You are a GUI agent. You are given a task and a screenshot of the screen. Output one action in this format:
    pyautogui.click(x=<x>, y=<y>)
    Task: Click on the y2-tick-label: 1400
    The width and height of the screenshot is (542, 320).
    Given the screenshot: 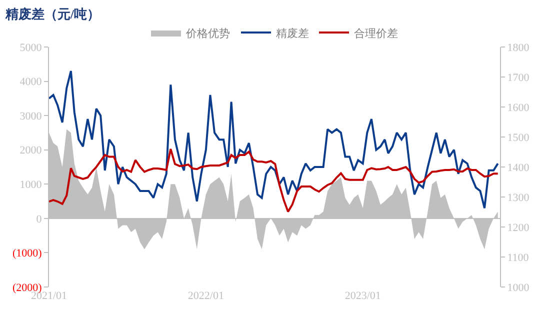 What is the action you would take?
    pyautogui.click(x=518, y=168)
    